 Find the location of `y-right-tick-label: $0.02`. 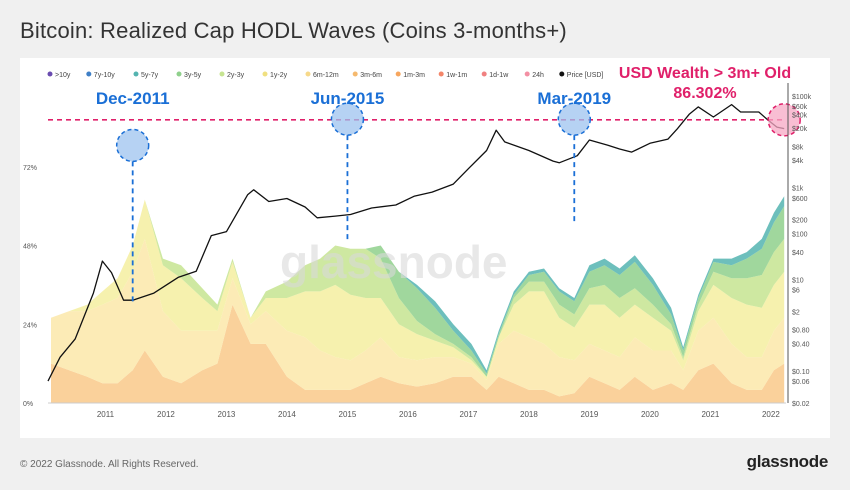

y-right-tick-label: $0.02 is located at coordinates (801, 404).